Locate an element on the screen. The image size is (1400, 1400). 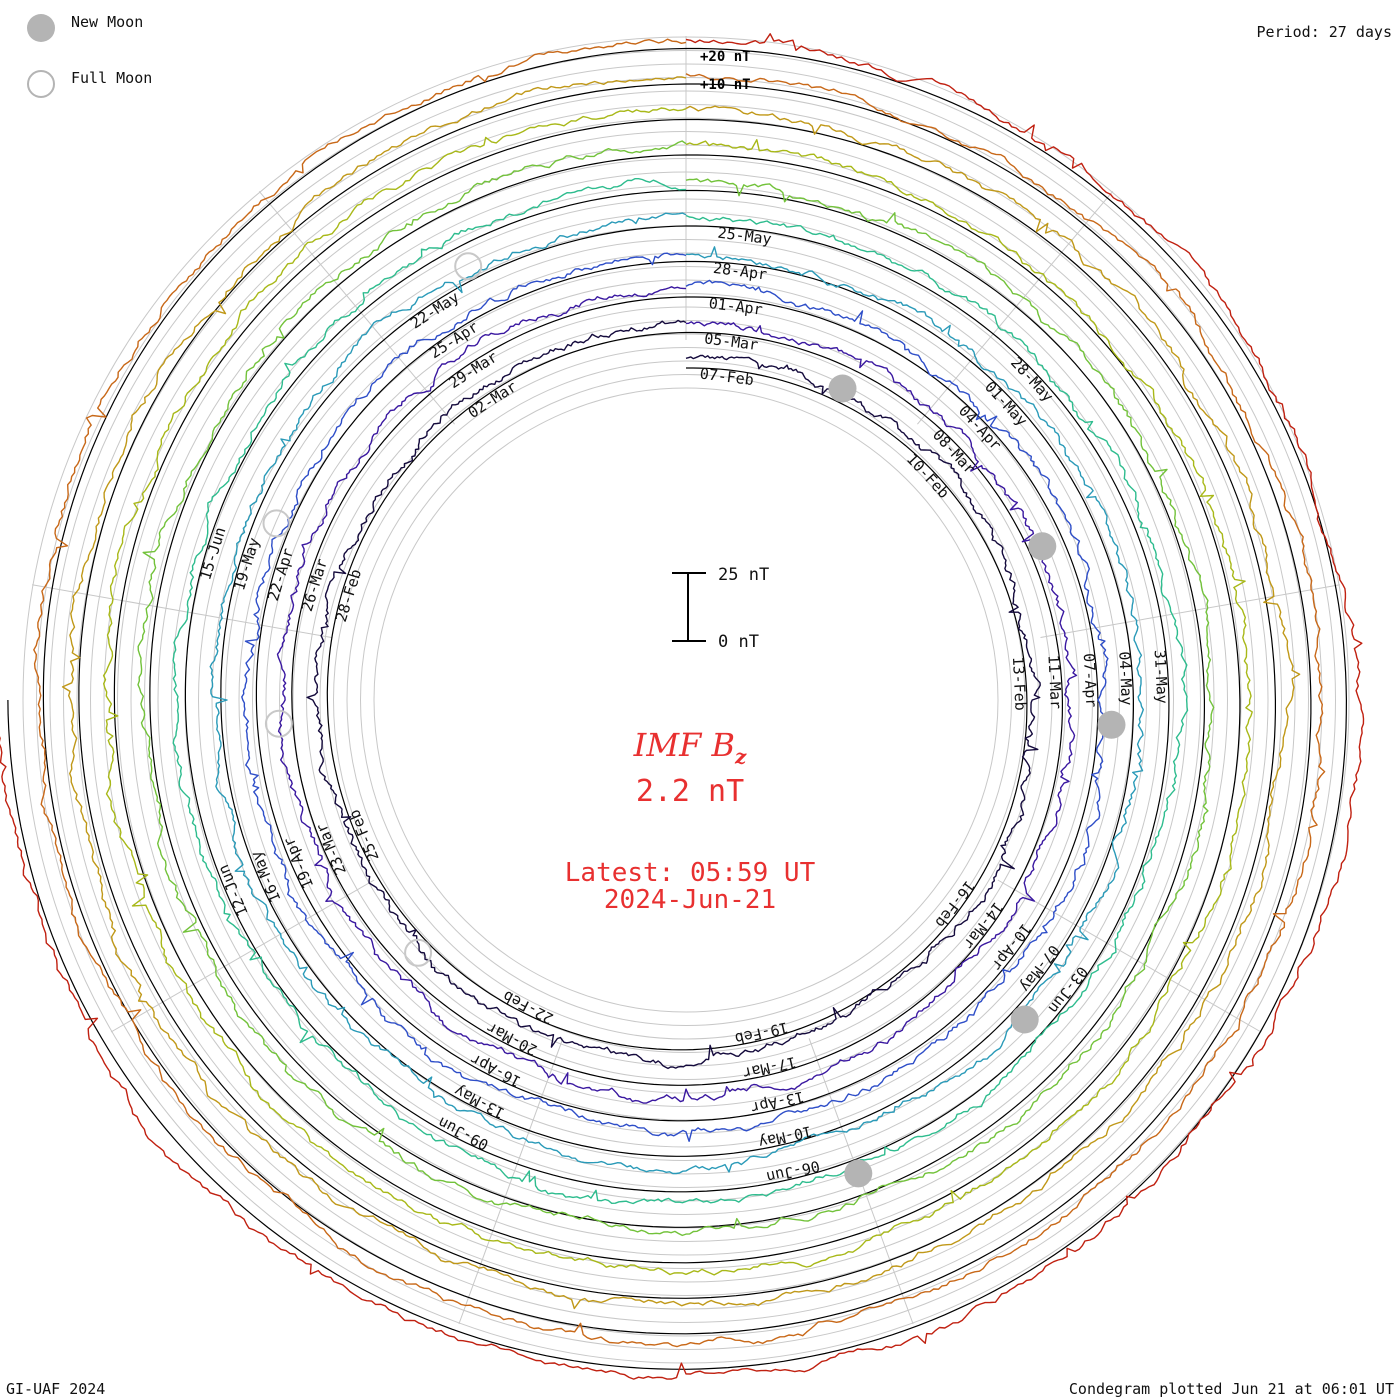
date-label: 19-Feb is located at coordinates (761, 1033).